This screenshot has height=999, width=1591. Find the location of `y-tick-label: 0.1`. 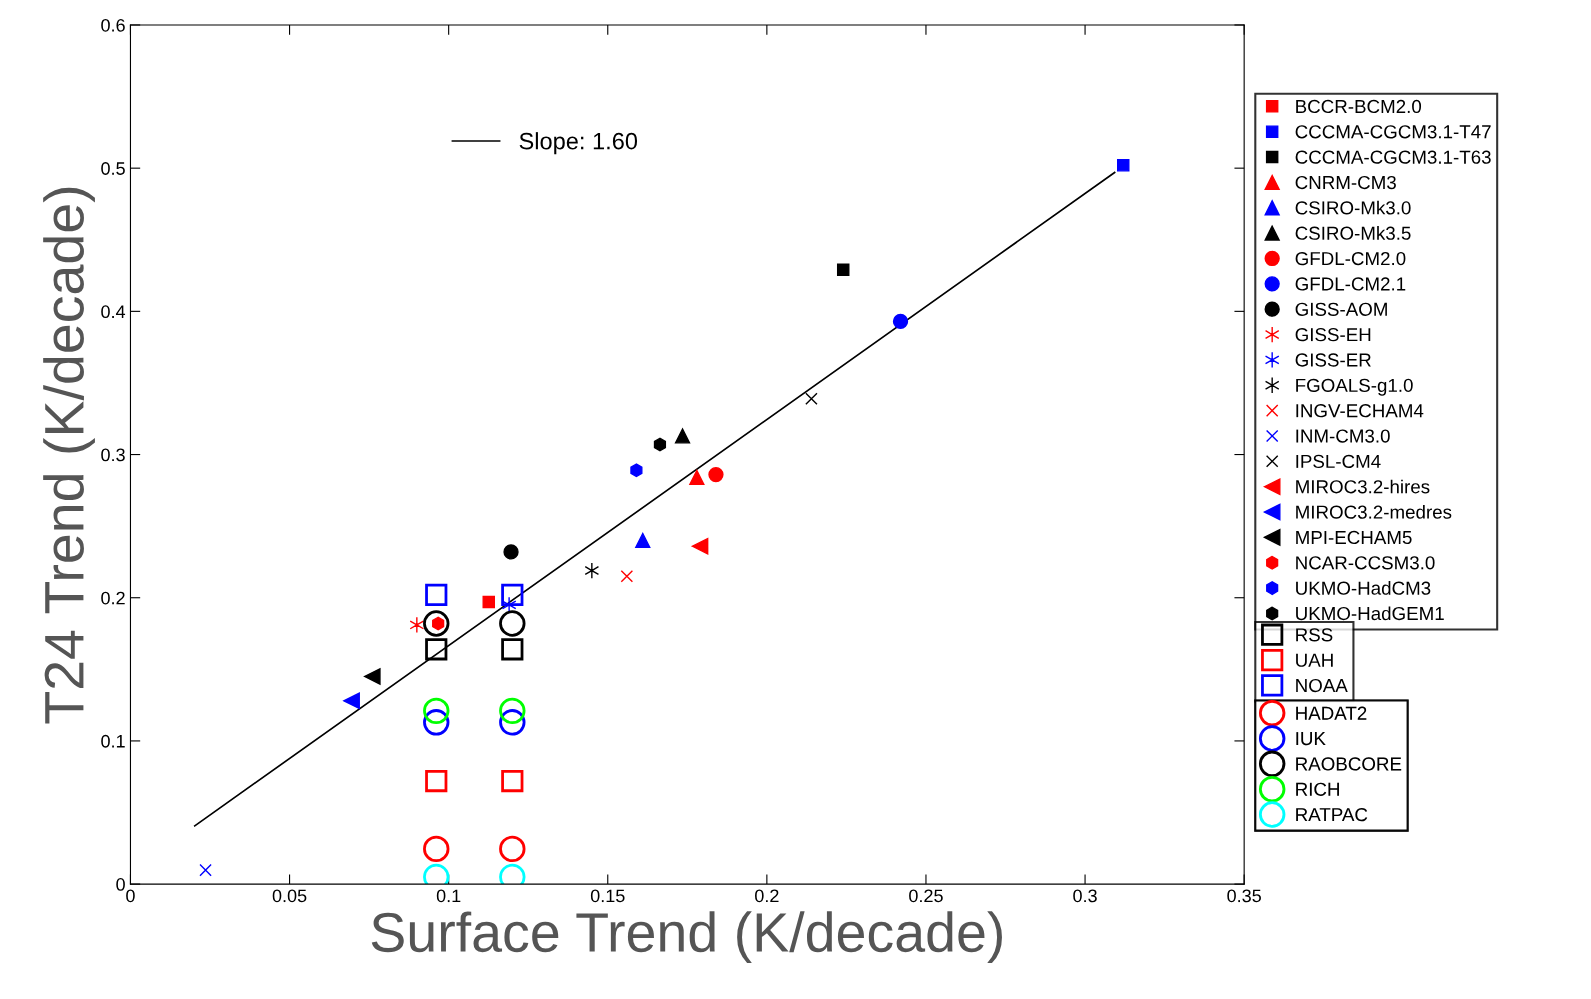

y-tick-label: 0.1 is located at coordinates (113, 741).